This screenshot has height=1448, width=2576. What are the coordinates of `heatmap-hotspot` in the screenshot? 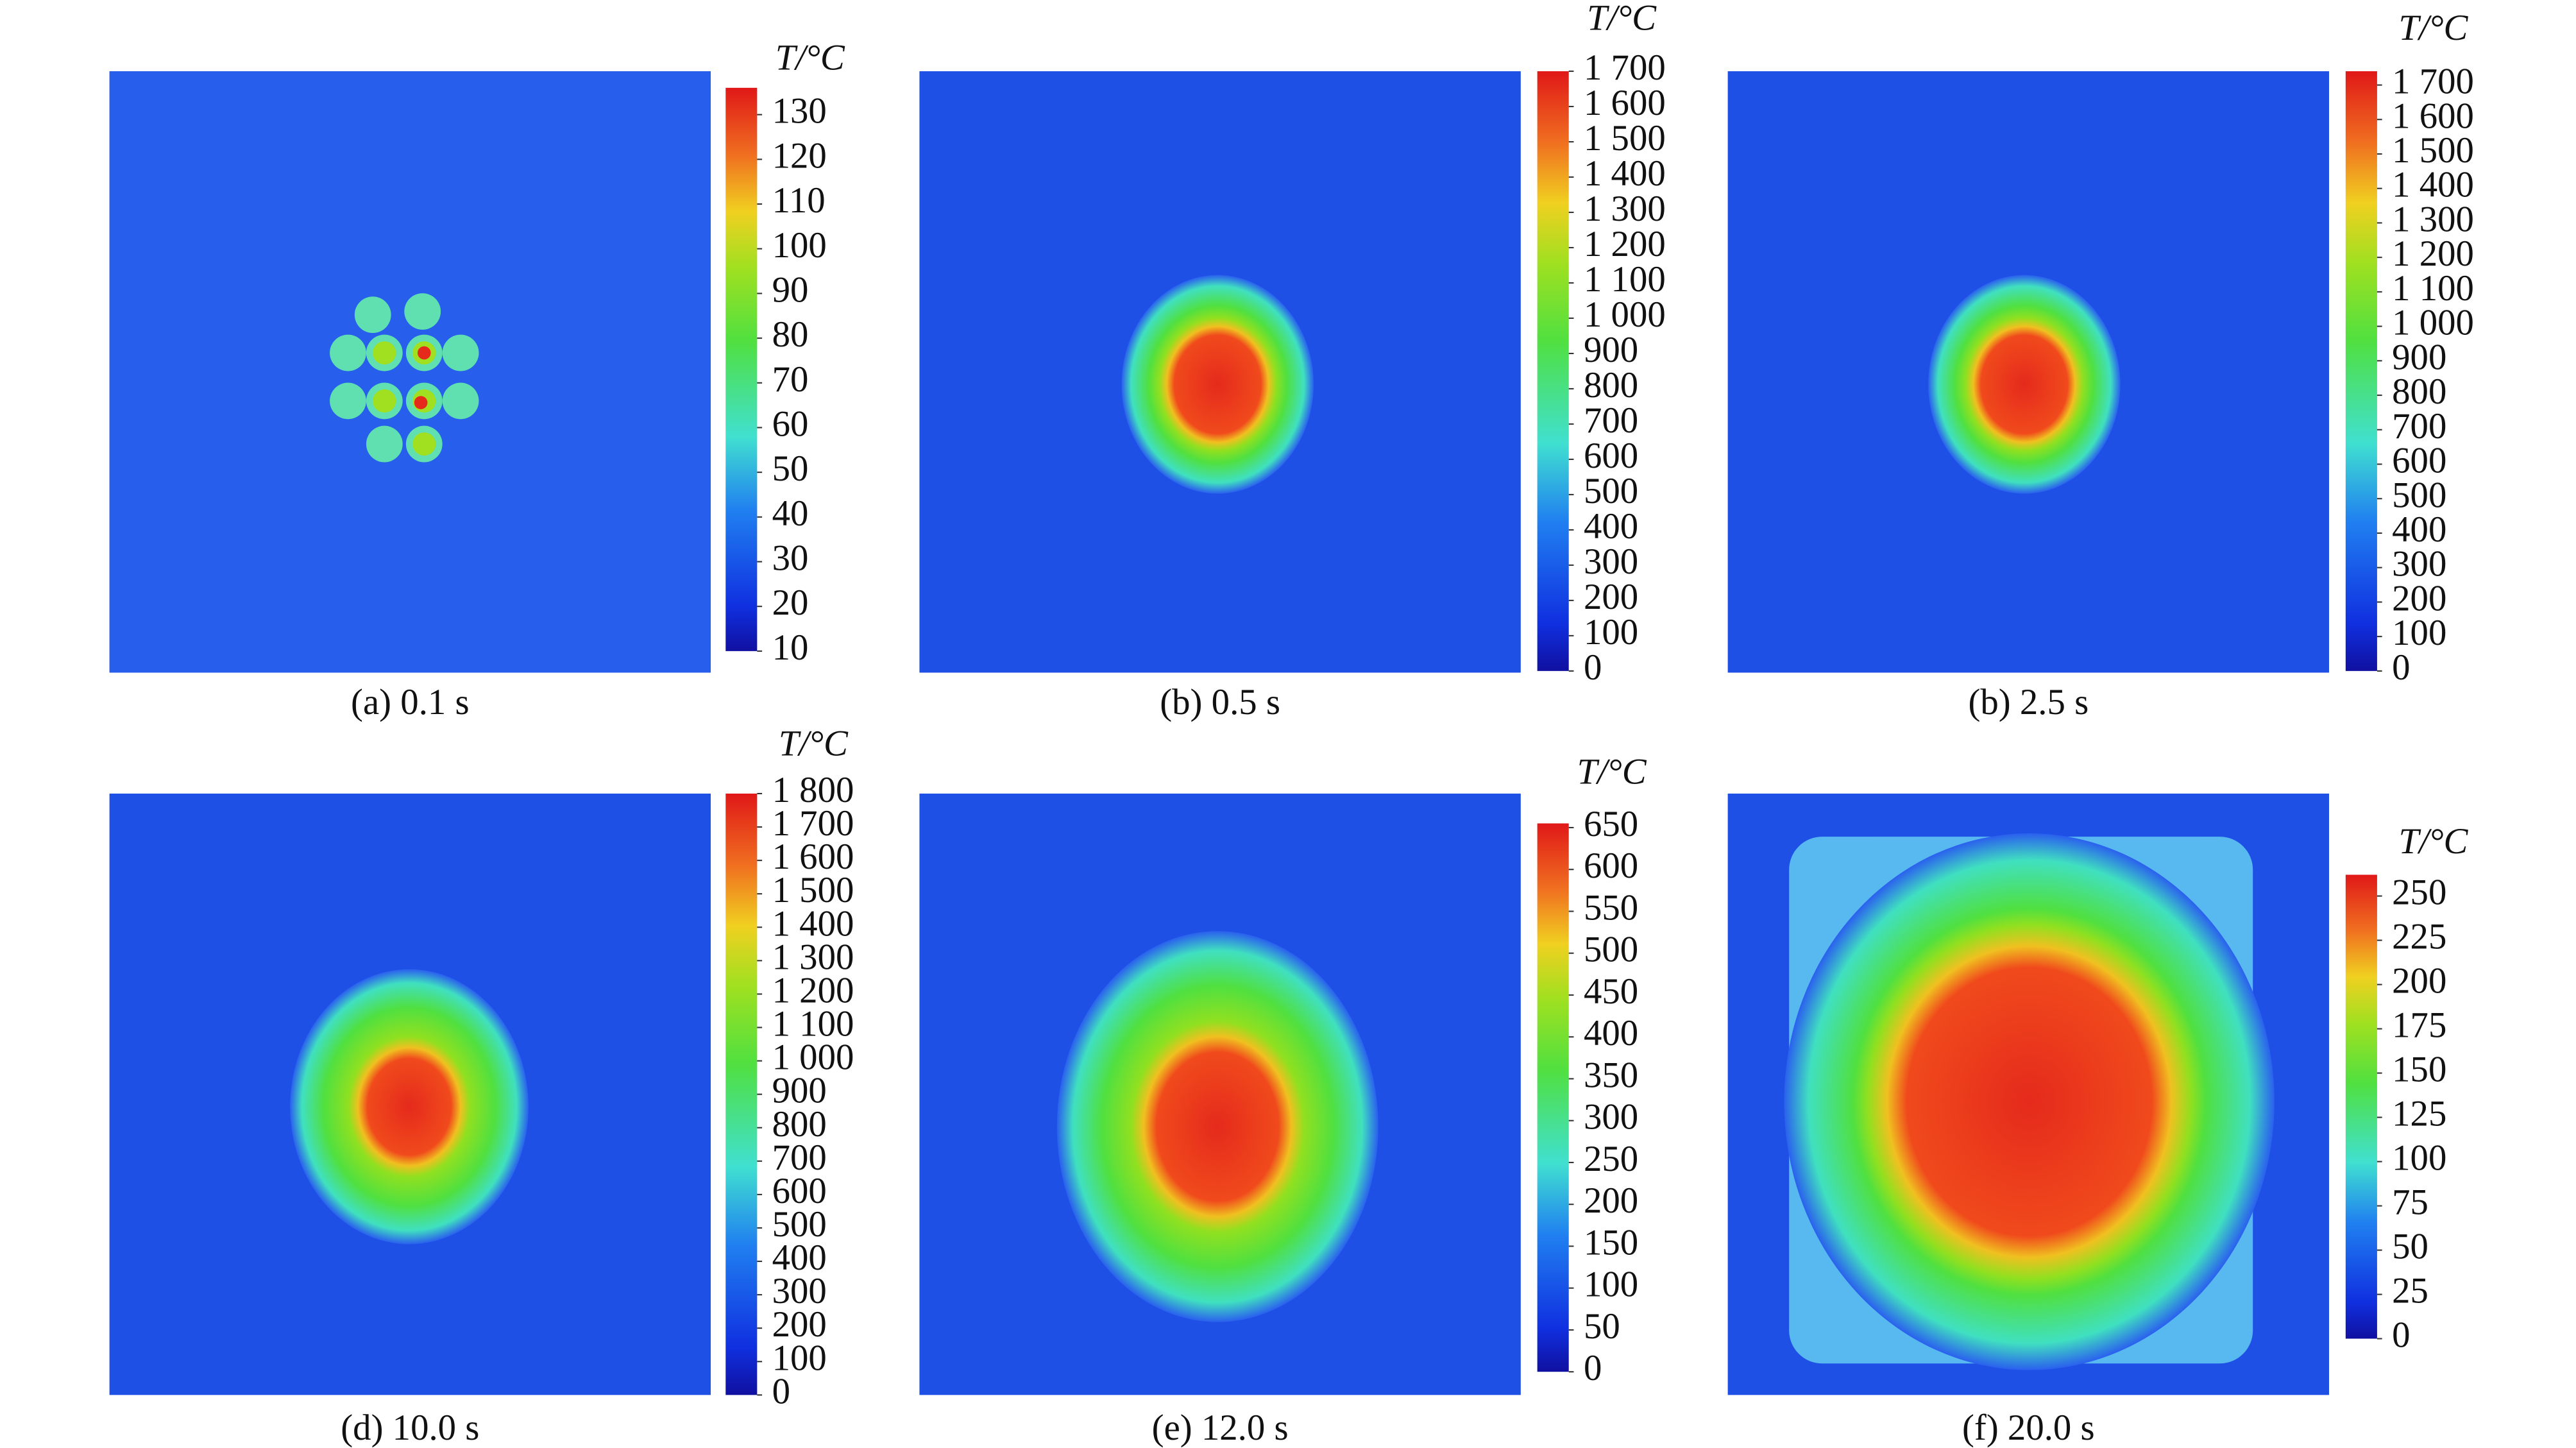 It's located at (421, 402).